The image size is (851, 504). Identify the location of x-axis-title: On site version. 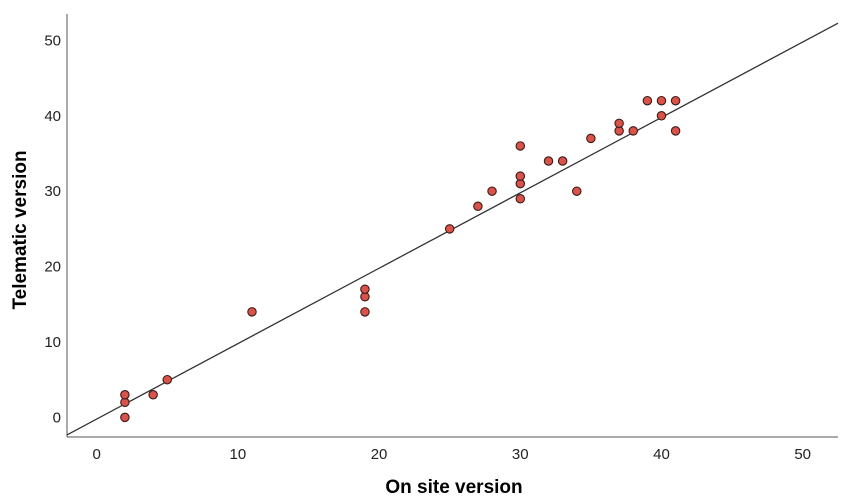
(453, 487).